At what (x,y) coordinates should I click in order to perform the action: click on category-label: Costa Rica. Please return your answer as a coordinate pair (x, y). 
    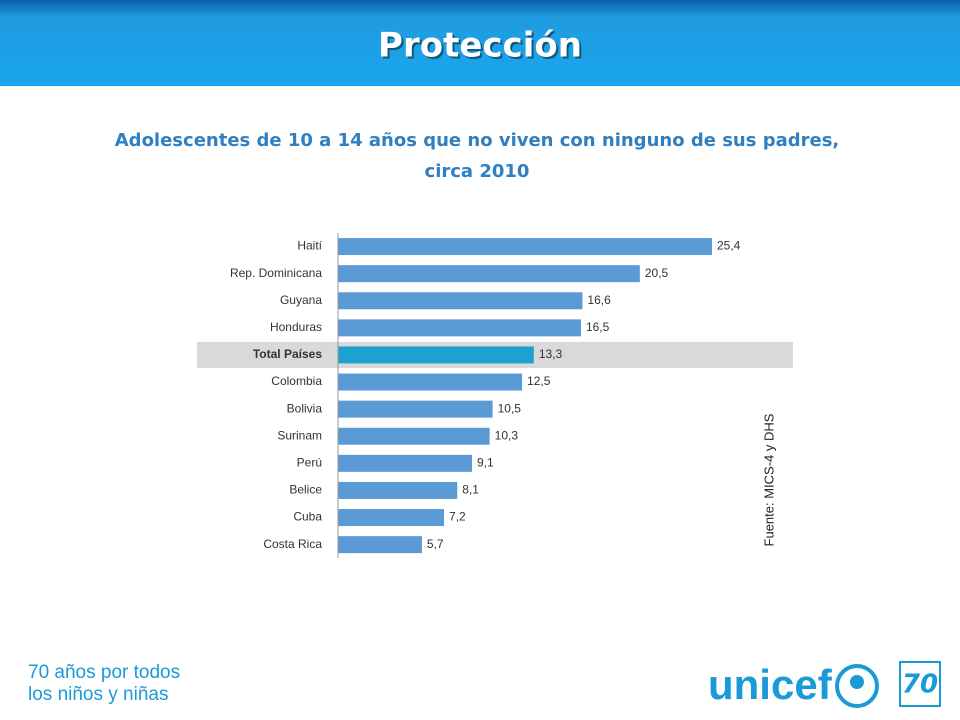
    Looking at the image, I should click on (292, 544).